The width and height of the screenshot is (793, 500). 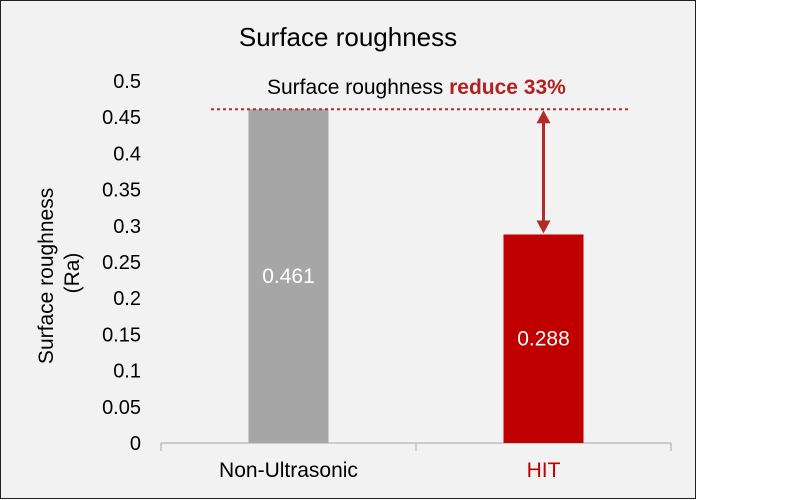 I want to click on y-tick-label: 0.05, so click(x=121, y=408).